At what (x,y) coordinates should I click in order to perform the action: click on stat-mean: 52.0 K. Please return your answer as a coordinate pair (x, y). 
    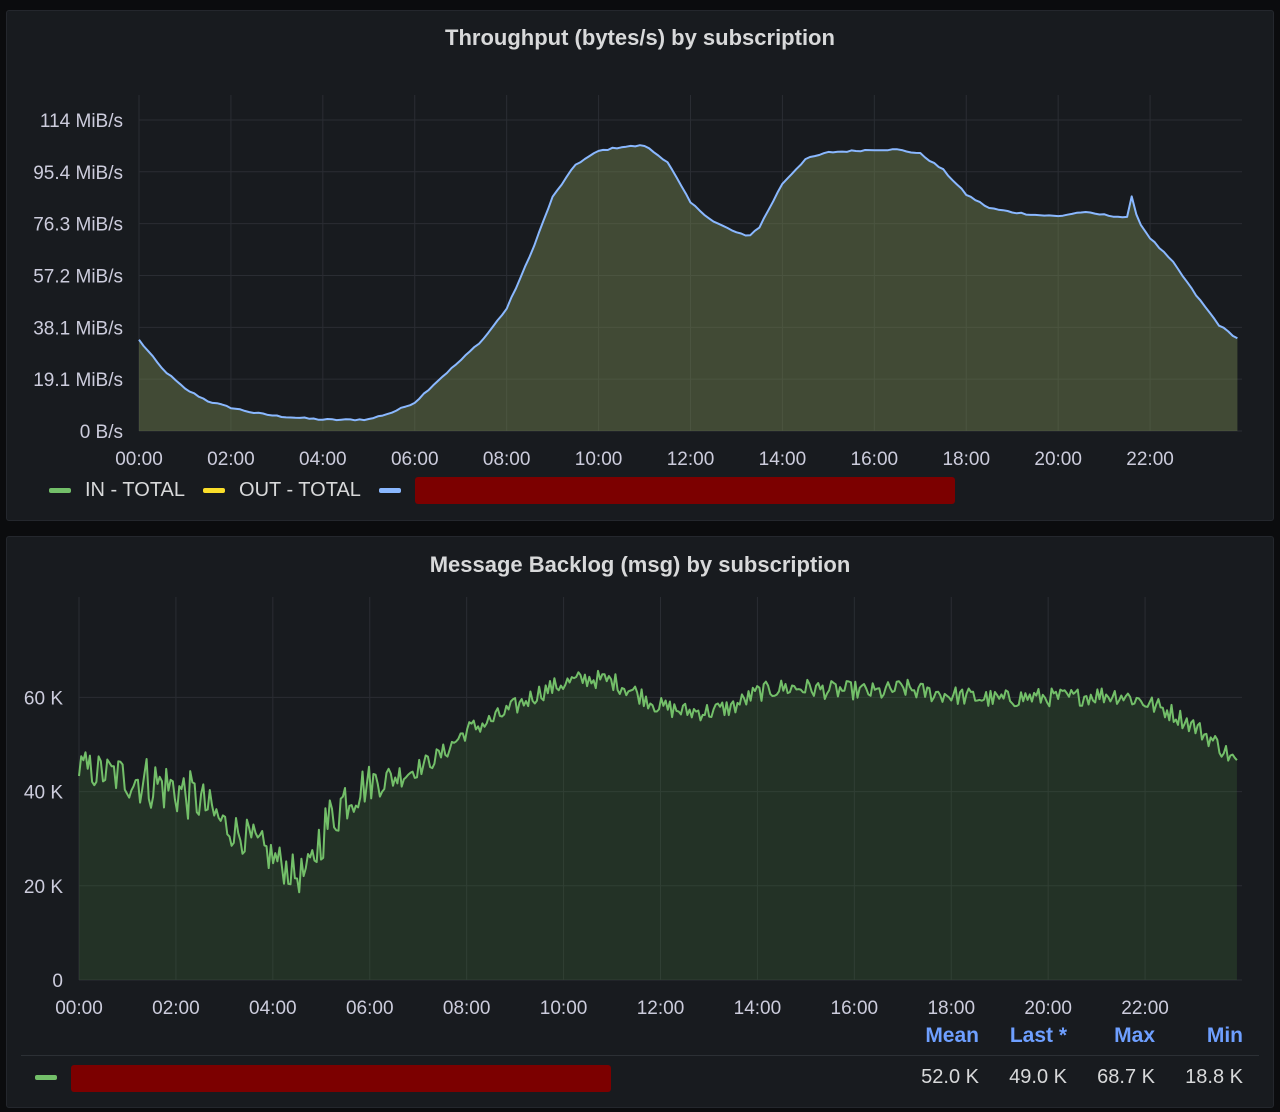
    Looking at the image, I should click on (950, 1077).